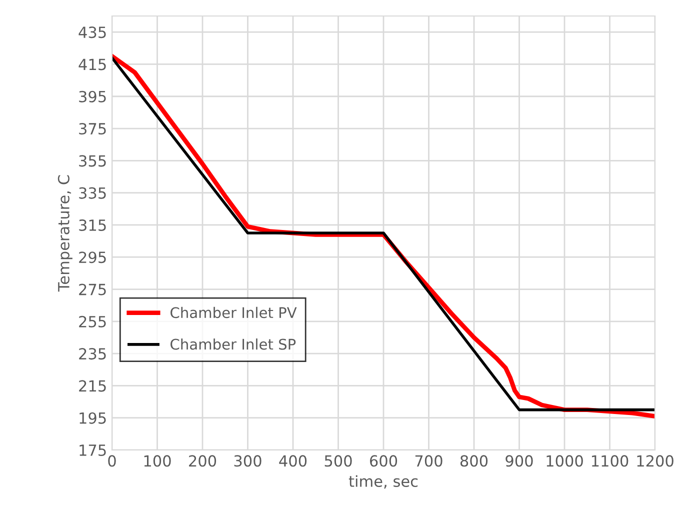 This screenshot has width=689, height=516. Describe the element at coordinates (610, 461) in the screenshot. I see `x-tick-label: 1100` at that location.